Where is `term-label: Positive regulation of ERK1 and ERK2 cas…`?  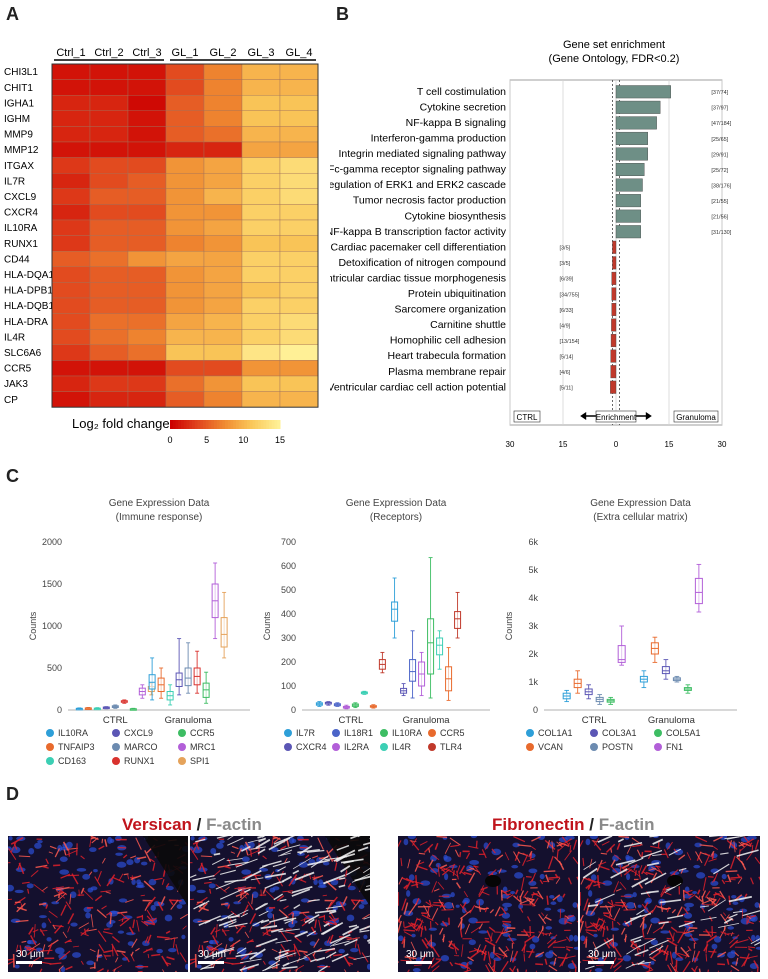 term-label: Positive regulation of ERK1 and ERK2 cas… is located at coordinates (418, 185).